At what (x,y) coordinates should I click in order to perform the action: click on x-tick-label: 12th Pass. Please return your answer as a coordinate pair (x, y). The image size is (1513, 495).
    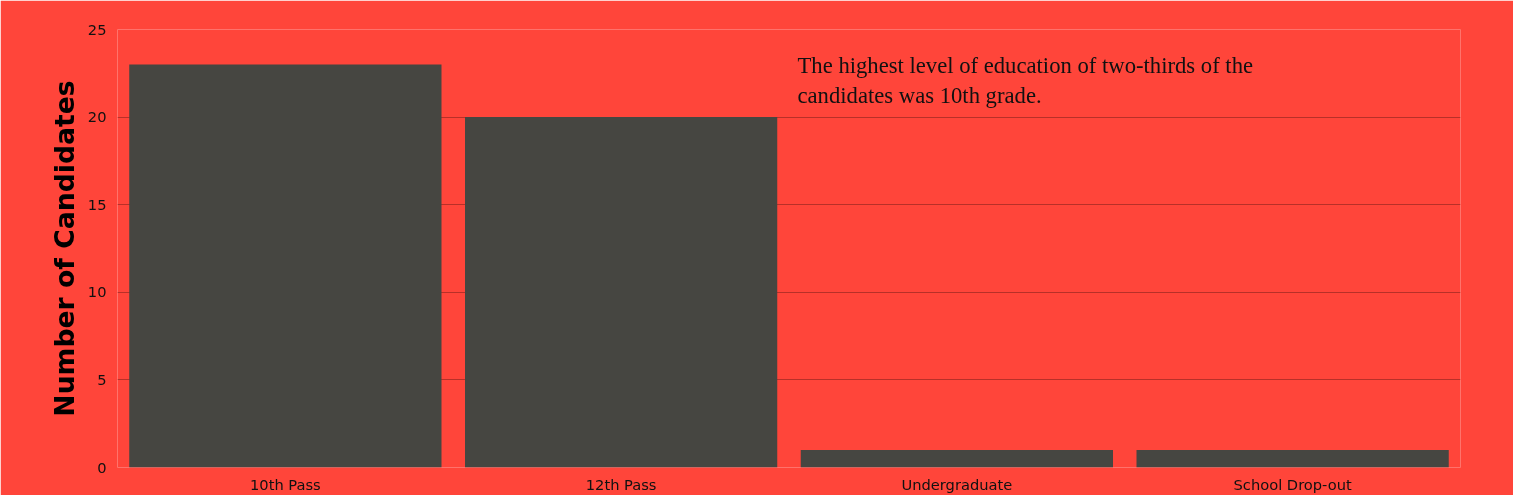
    Looking at the image, I should click on (621, 484).